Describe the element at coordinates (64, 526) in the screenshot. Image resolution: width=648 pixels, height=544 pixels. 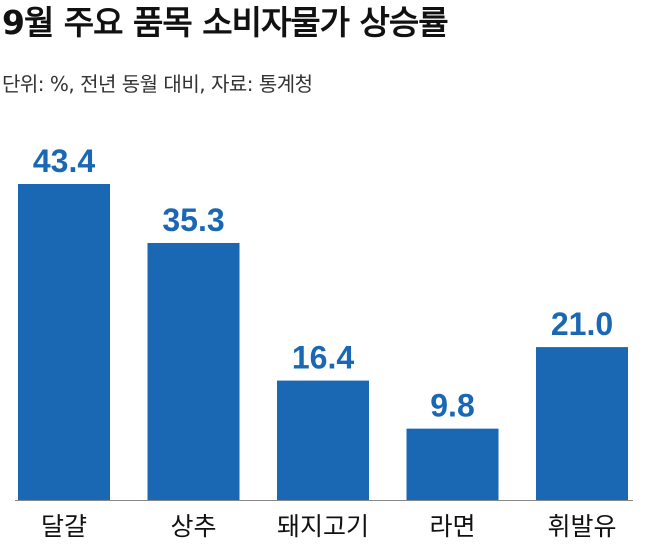
I see `category-label-0: 달걀` at that location.